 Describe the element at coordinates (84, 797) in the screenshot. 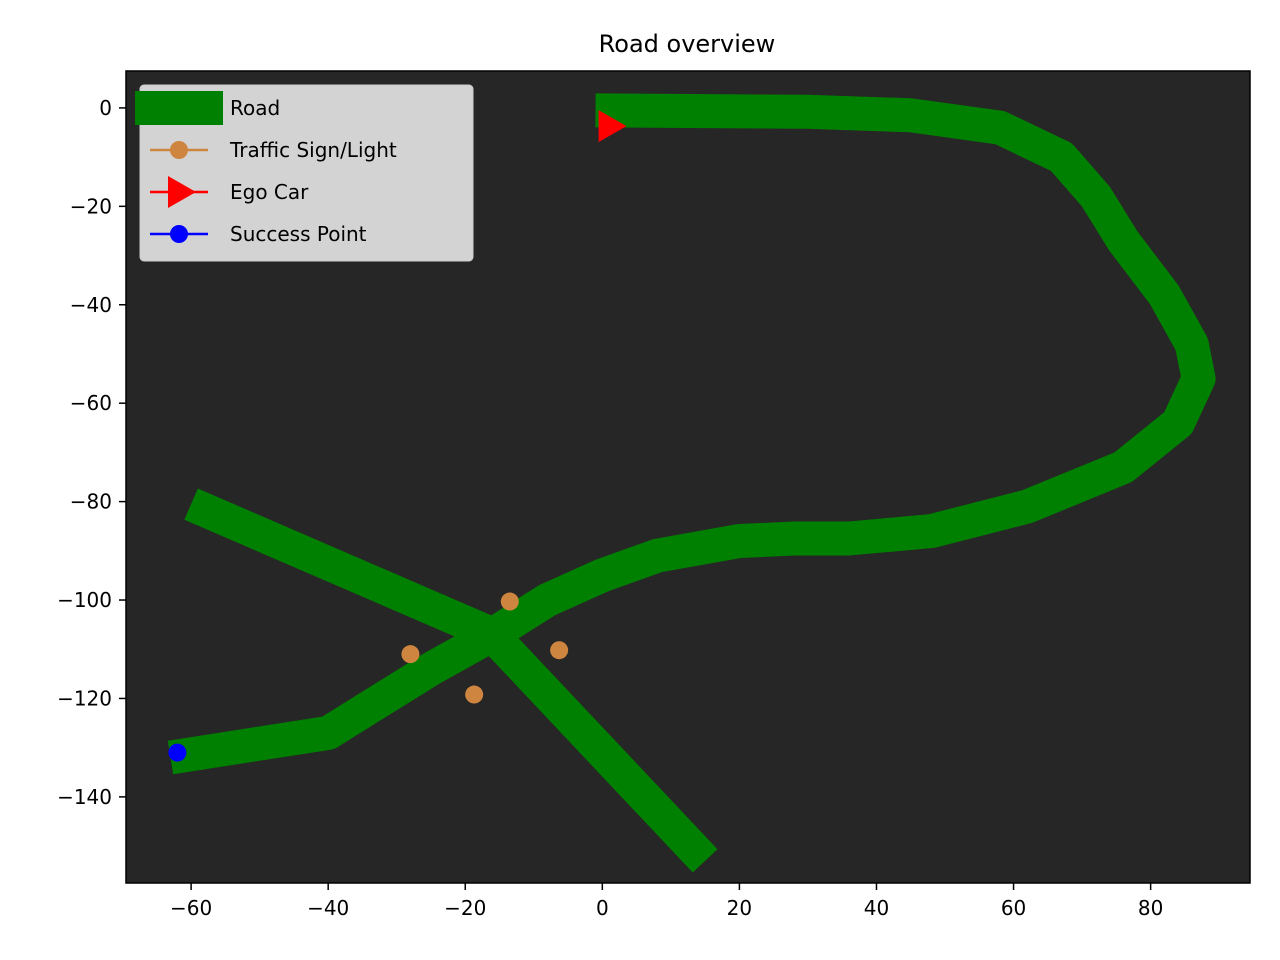

I see `y-tick-label: −140` at that location.